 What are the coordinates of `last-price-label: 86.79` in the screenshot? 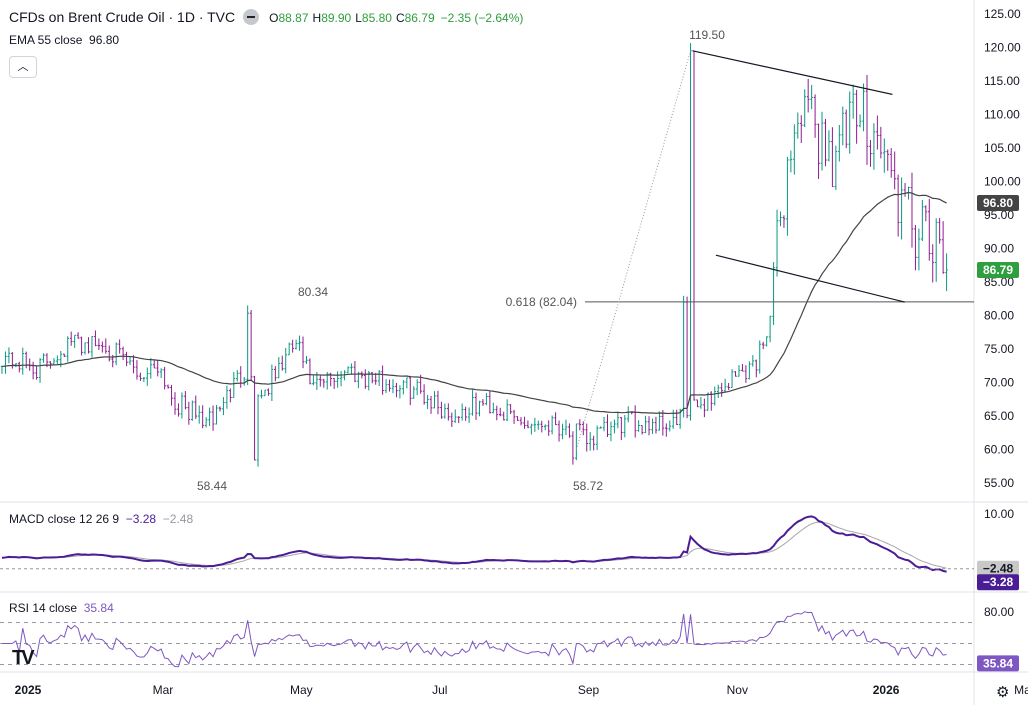 It's located at (998, 270).